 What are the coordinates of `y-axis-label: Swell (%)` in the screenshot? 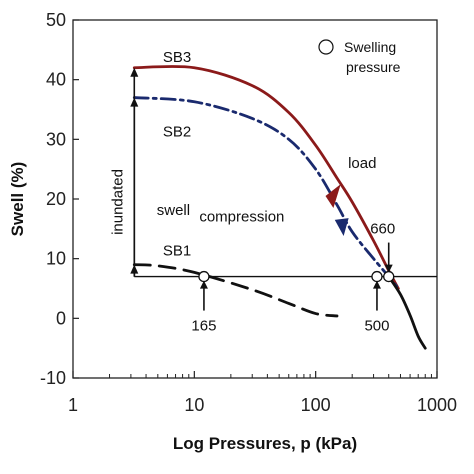 It's located at (17, 199).